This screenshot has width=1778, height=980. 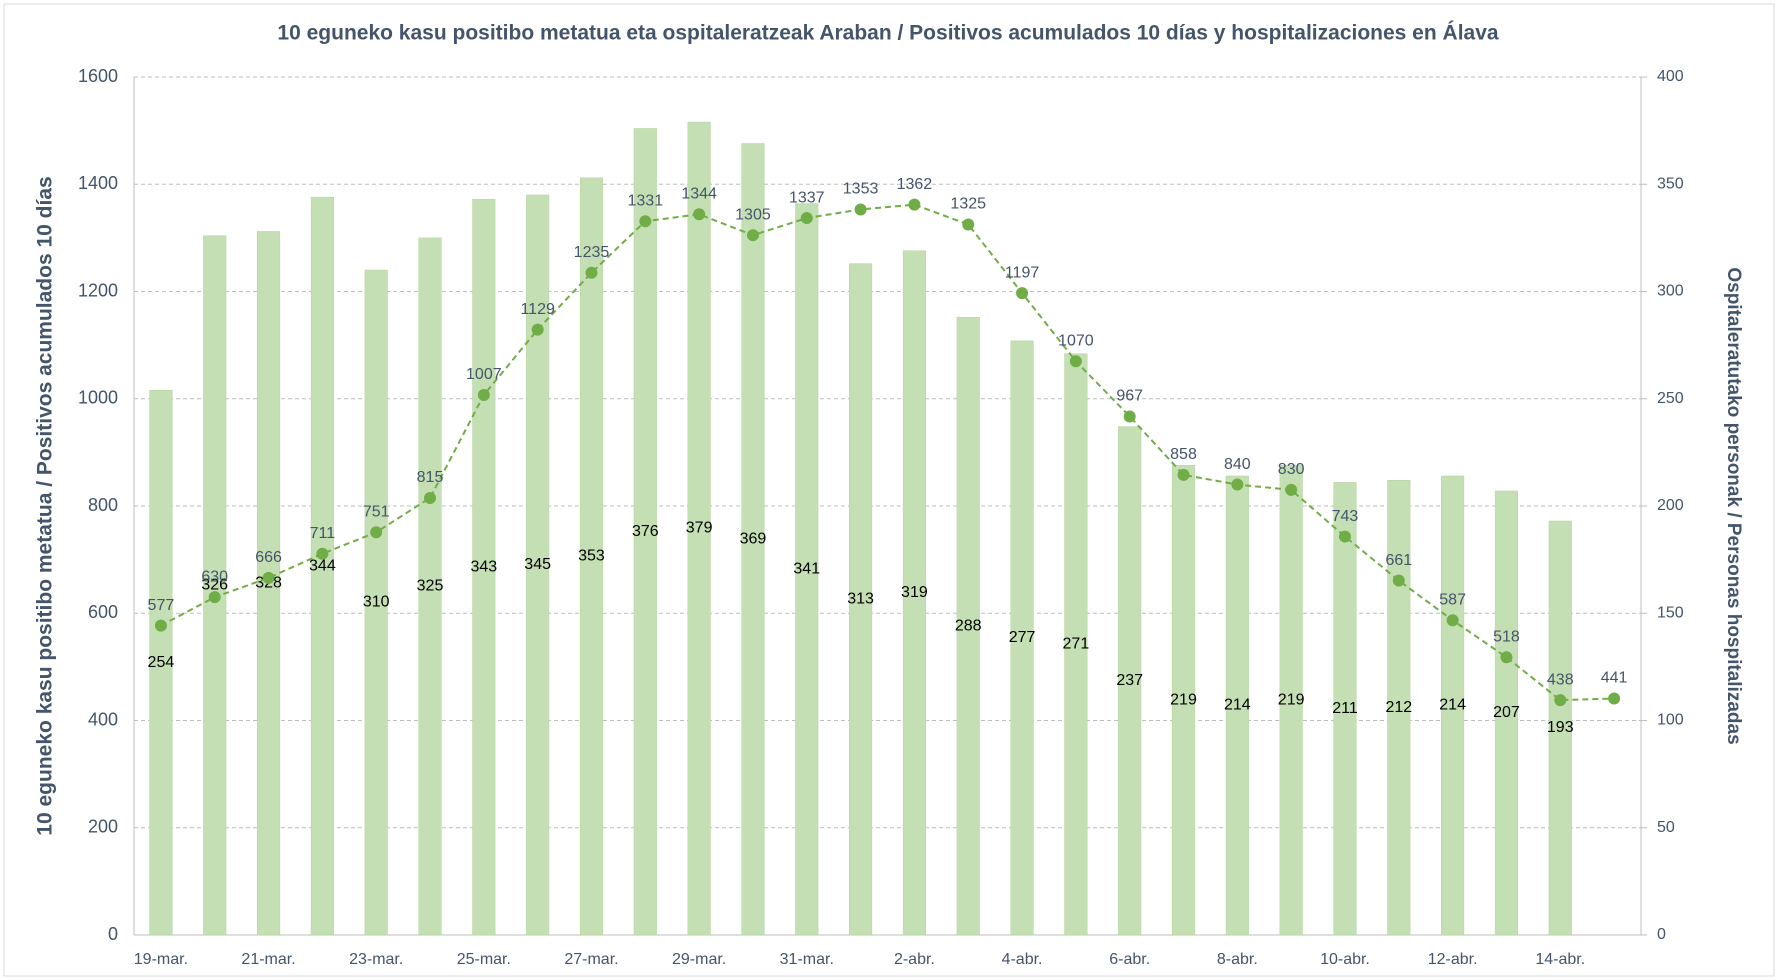 I want to click on line-value-label: 1305, so click(x=753, y=214).